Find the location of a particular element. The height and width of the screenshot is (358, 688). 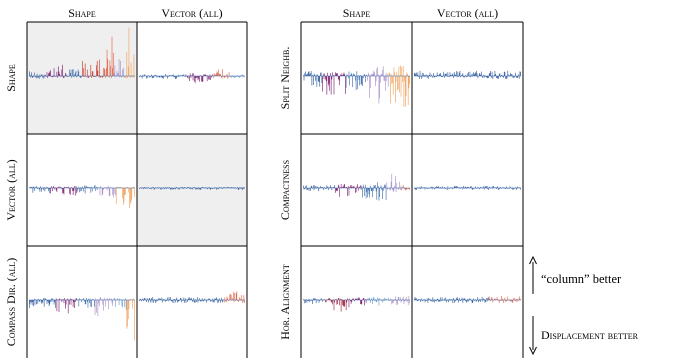

cell-bars is located at coordinates (82, 196).